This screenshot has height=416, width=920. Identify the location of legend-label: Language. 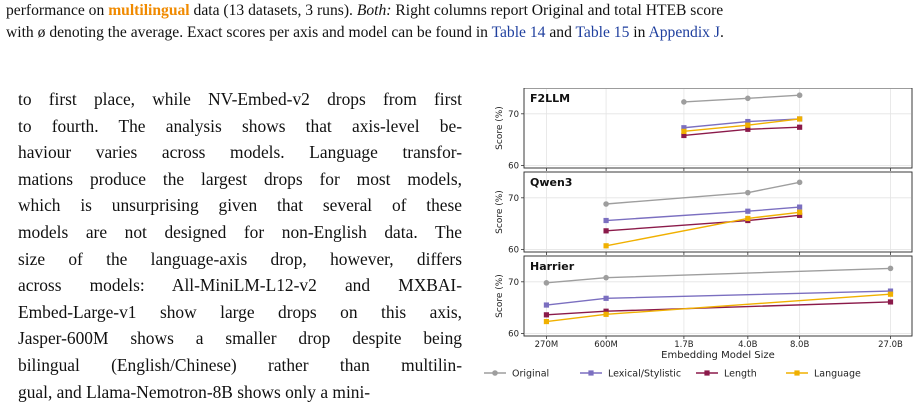
(837, 374).